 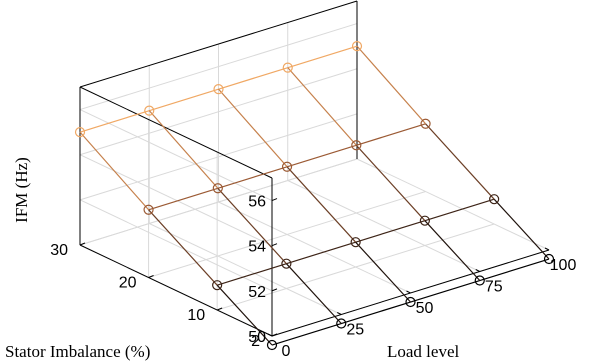 I want to click on z-tick-label: 50, so click(x=257, y=337).